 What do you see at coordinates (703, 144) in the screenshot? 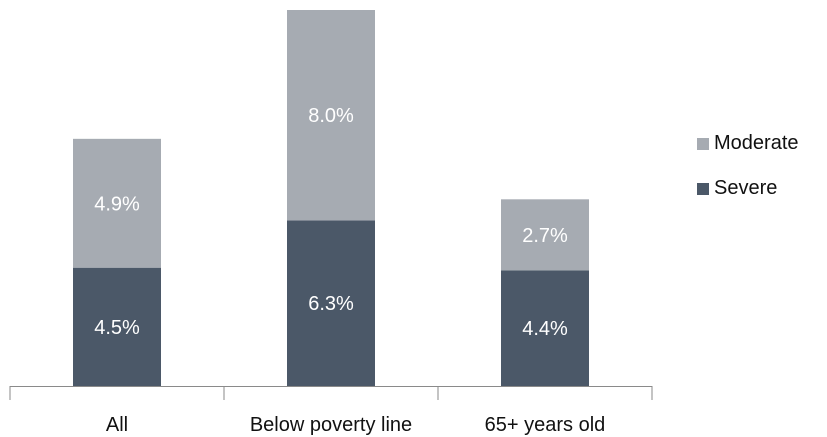
I see `legend-swatch-moderate` at bounding box center [703, 144].